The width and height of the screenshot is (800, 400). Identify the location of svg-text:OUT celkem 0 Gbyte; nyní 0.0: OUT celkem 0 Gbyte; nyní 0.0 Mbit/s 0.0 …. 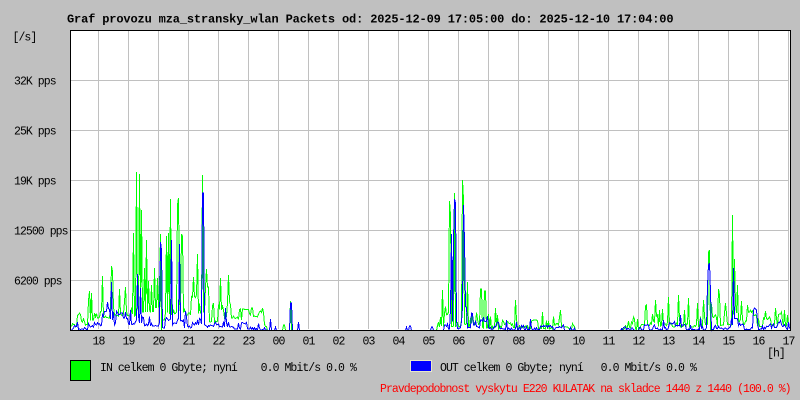
(568, 368).